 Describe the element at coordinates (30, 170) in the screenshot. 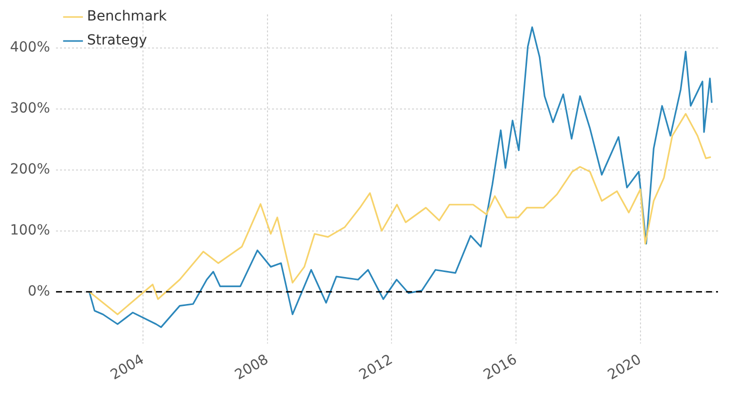

I see `y-tick-label: 200%` at that location.